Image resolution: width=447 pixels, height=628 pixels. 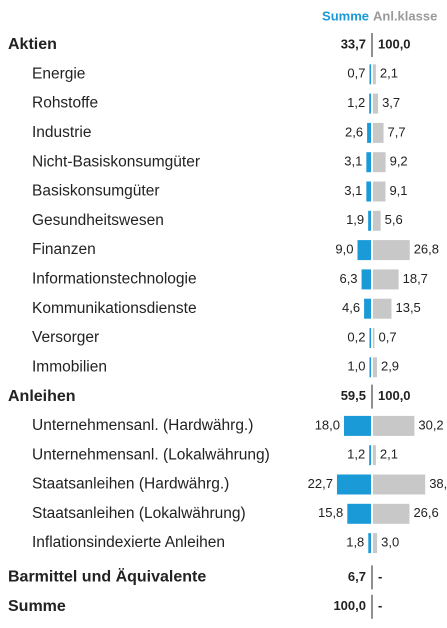 What do you see at coordinates (438, 483) in the screenshot?
I see `anl-value: 38,1` at bounding box center [438, 483].